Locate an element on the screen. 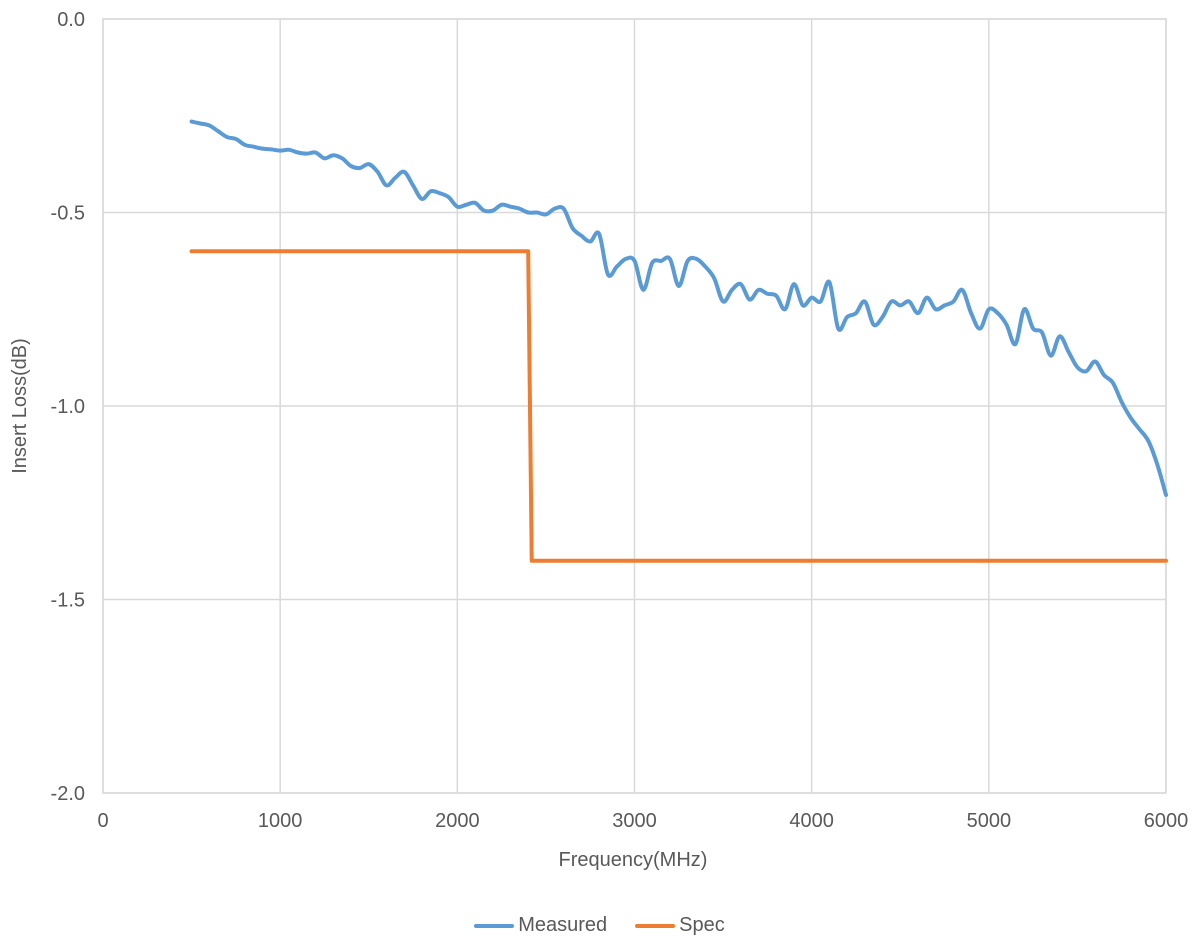  y-tick-label: 0.0 is located at coordinates (71, 20).